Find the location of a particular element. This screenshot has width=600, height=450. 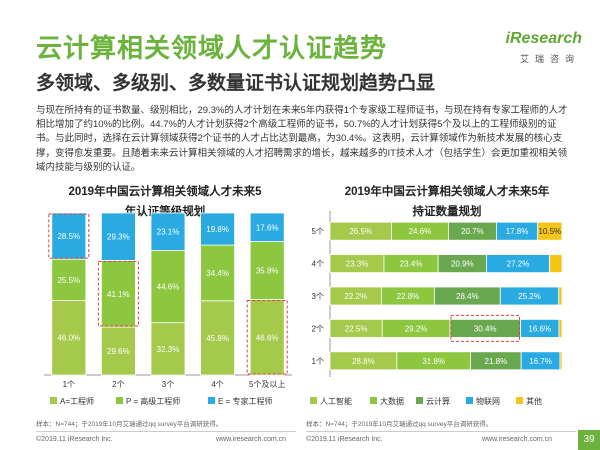

legend-label: 其他 is located at coordinates (534, 401).